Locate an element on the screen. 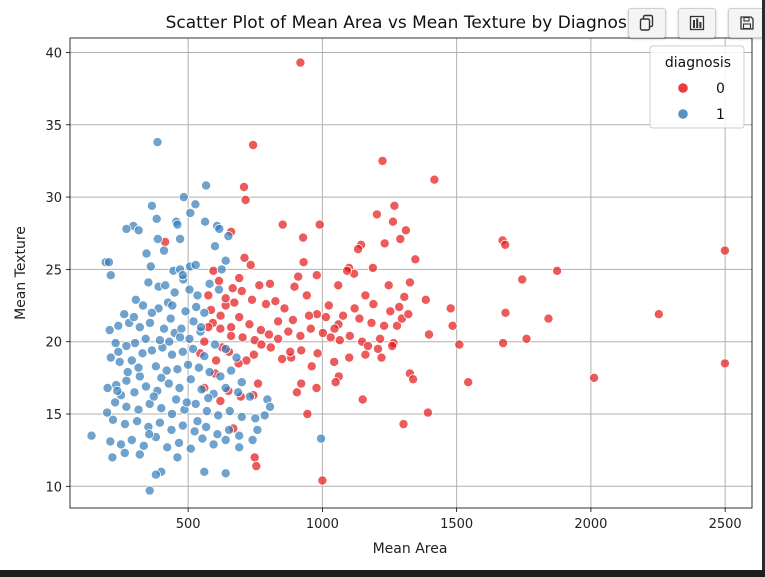  copy-button is located at coordinates (647, 23).